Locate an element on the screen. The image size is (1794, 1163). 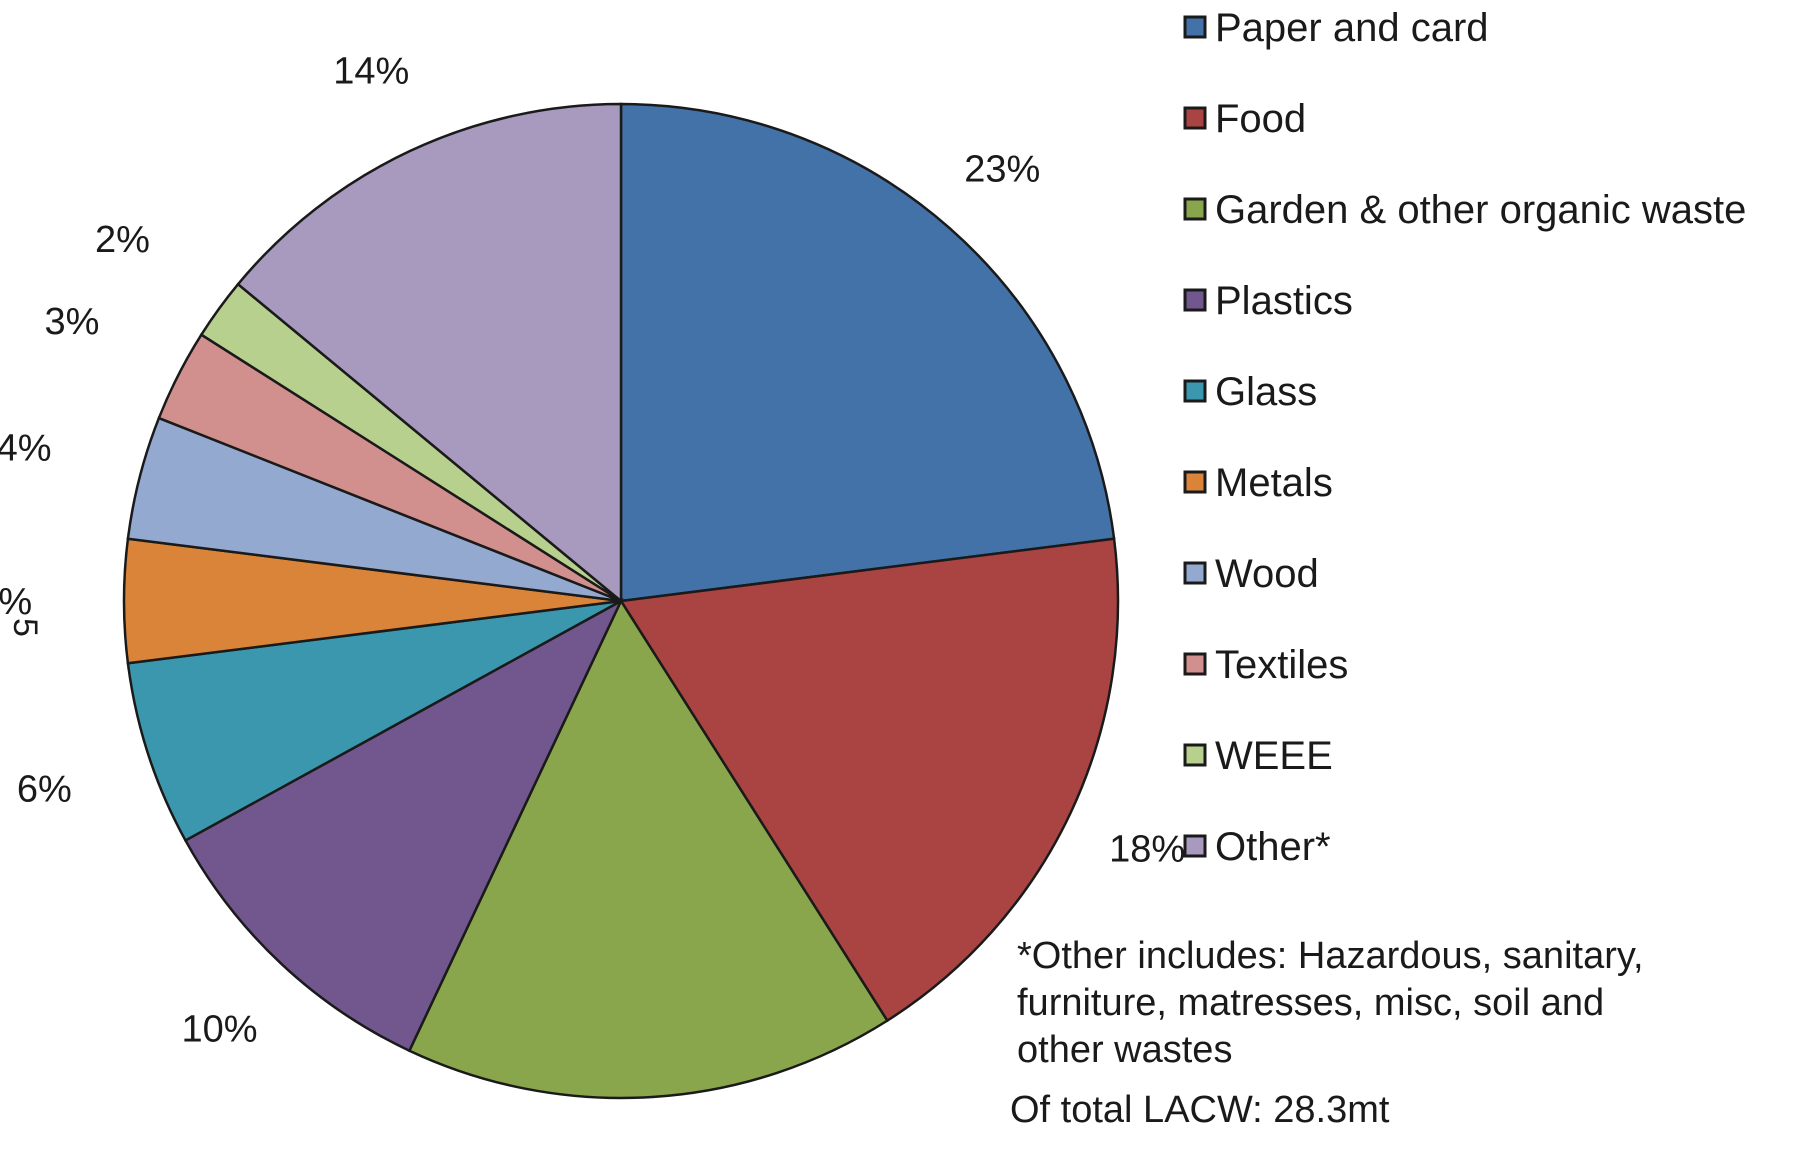
percent-label: 2% is located at coordinates (122, 240).